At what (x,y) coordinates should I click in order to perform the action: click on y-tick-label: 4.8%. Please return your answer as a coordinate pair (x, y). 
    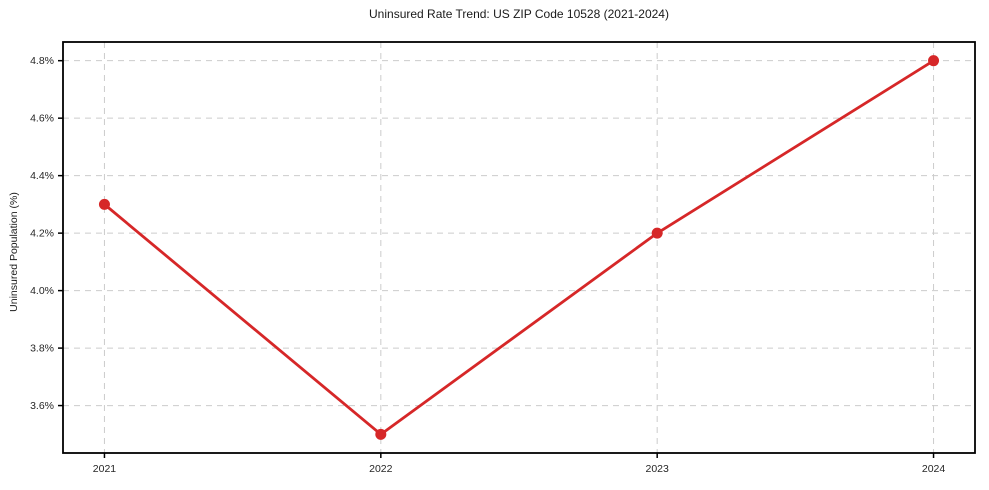
    Looking at the image, I should click on (42, 61).